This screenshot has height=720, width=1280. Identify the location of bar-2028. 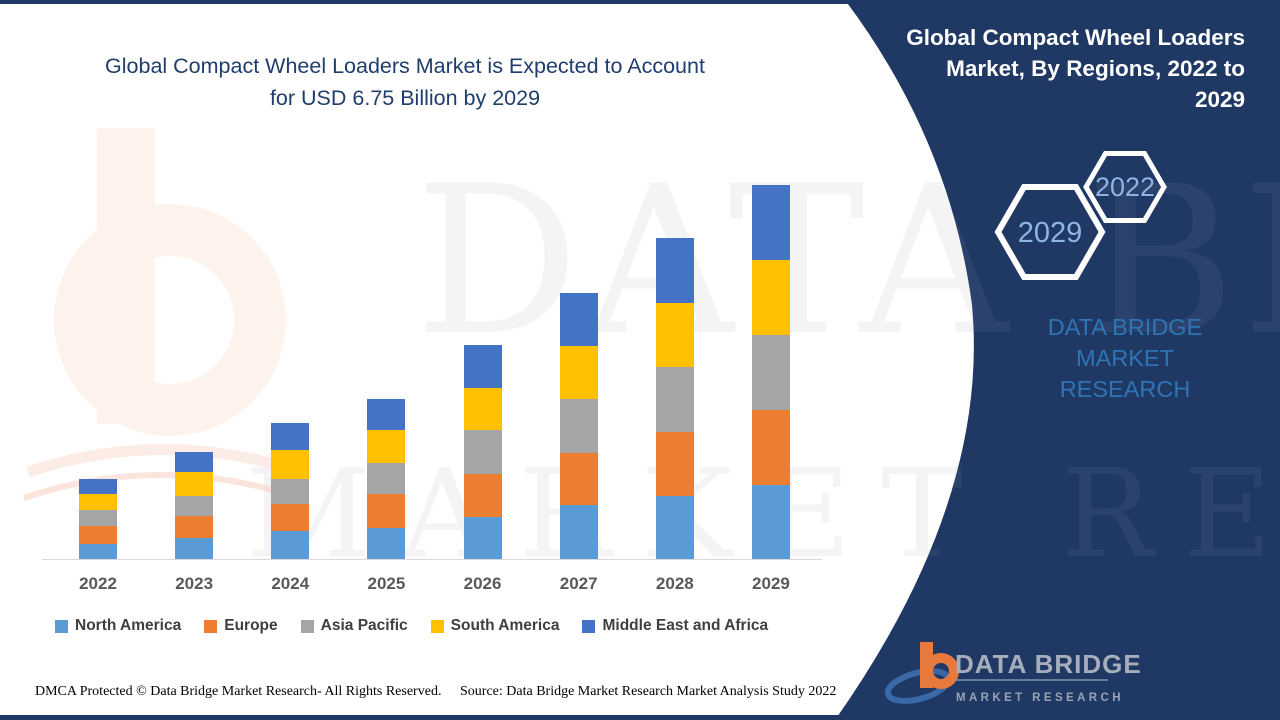
(674, 398).